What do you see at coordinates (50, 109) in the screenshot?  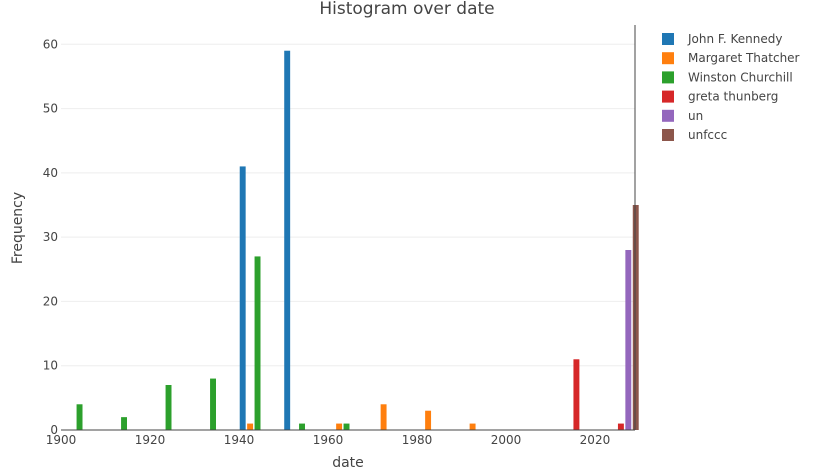 I see `y-tick-label: 50` at bounding box center [50, 109].